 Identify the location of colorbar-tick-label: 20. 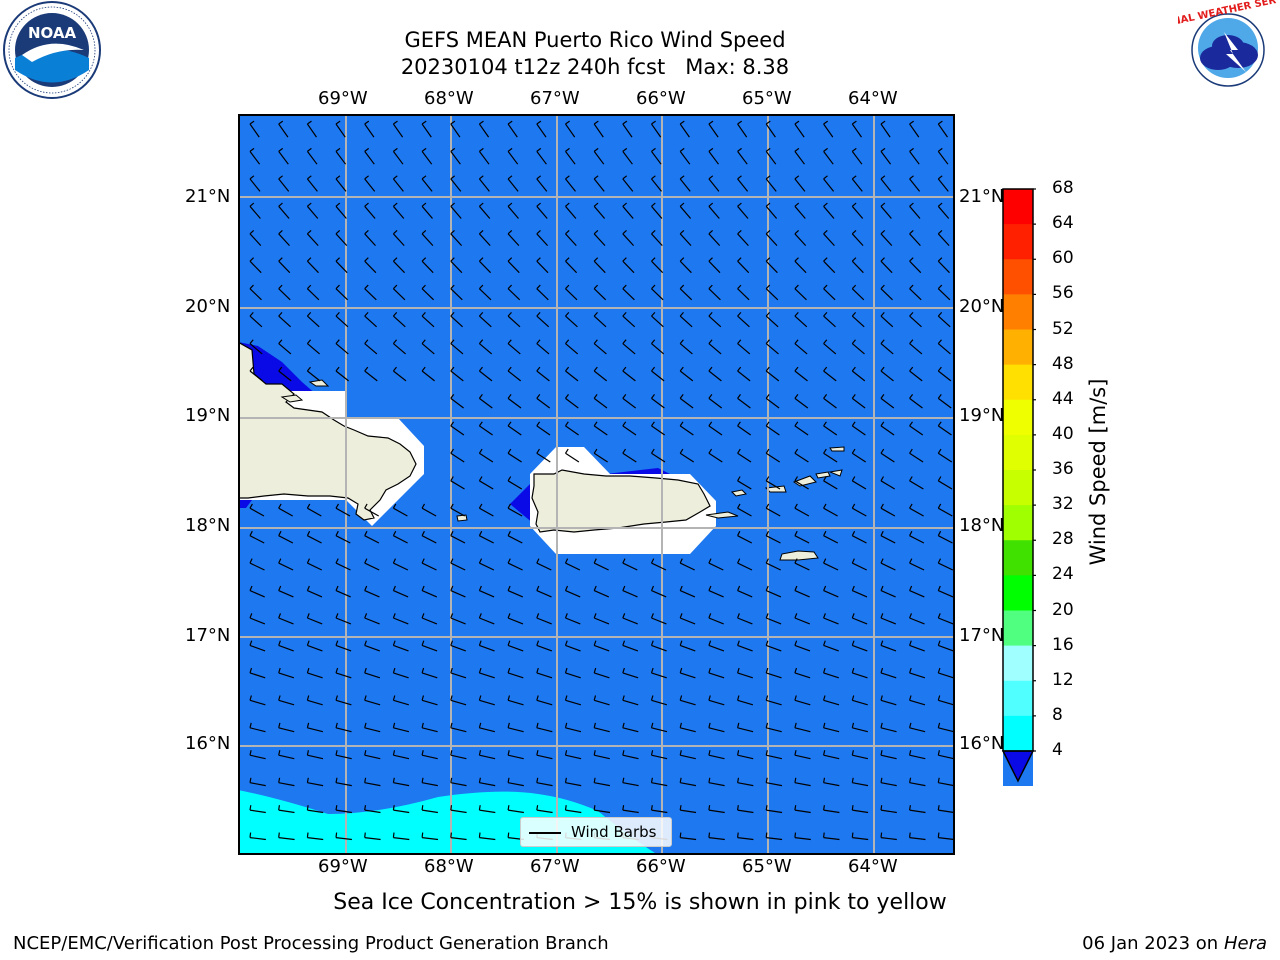
(1063, 609).